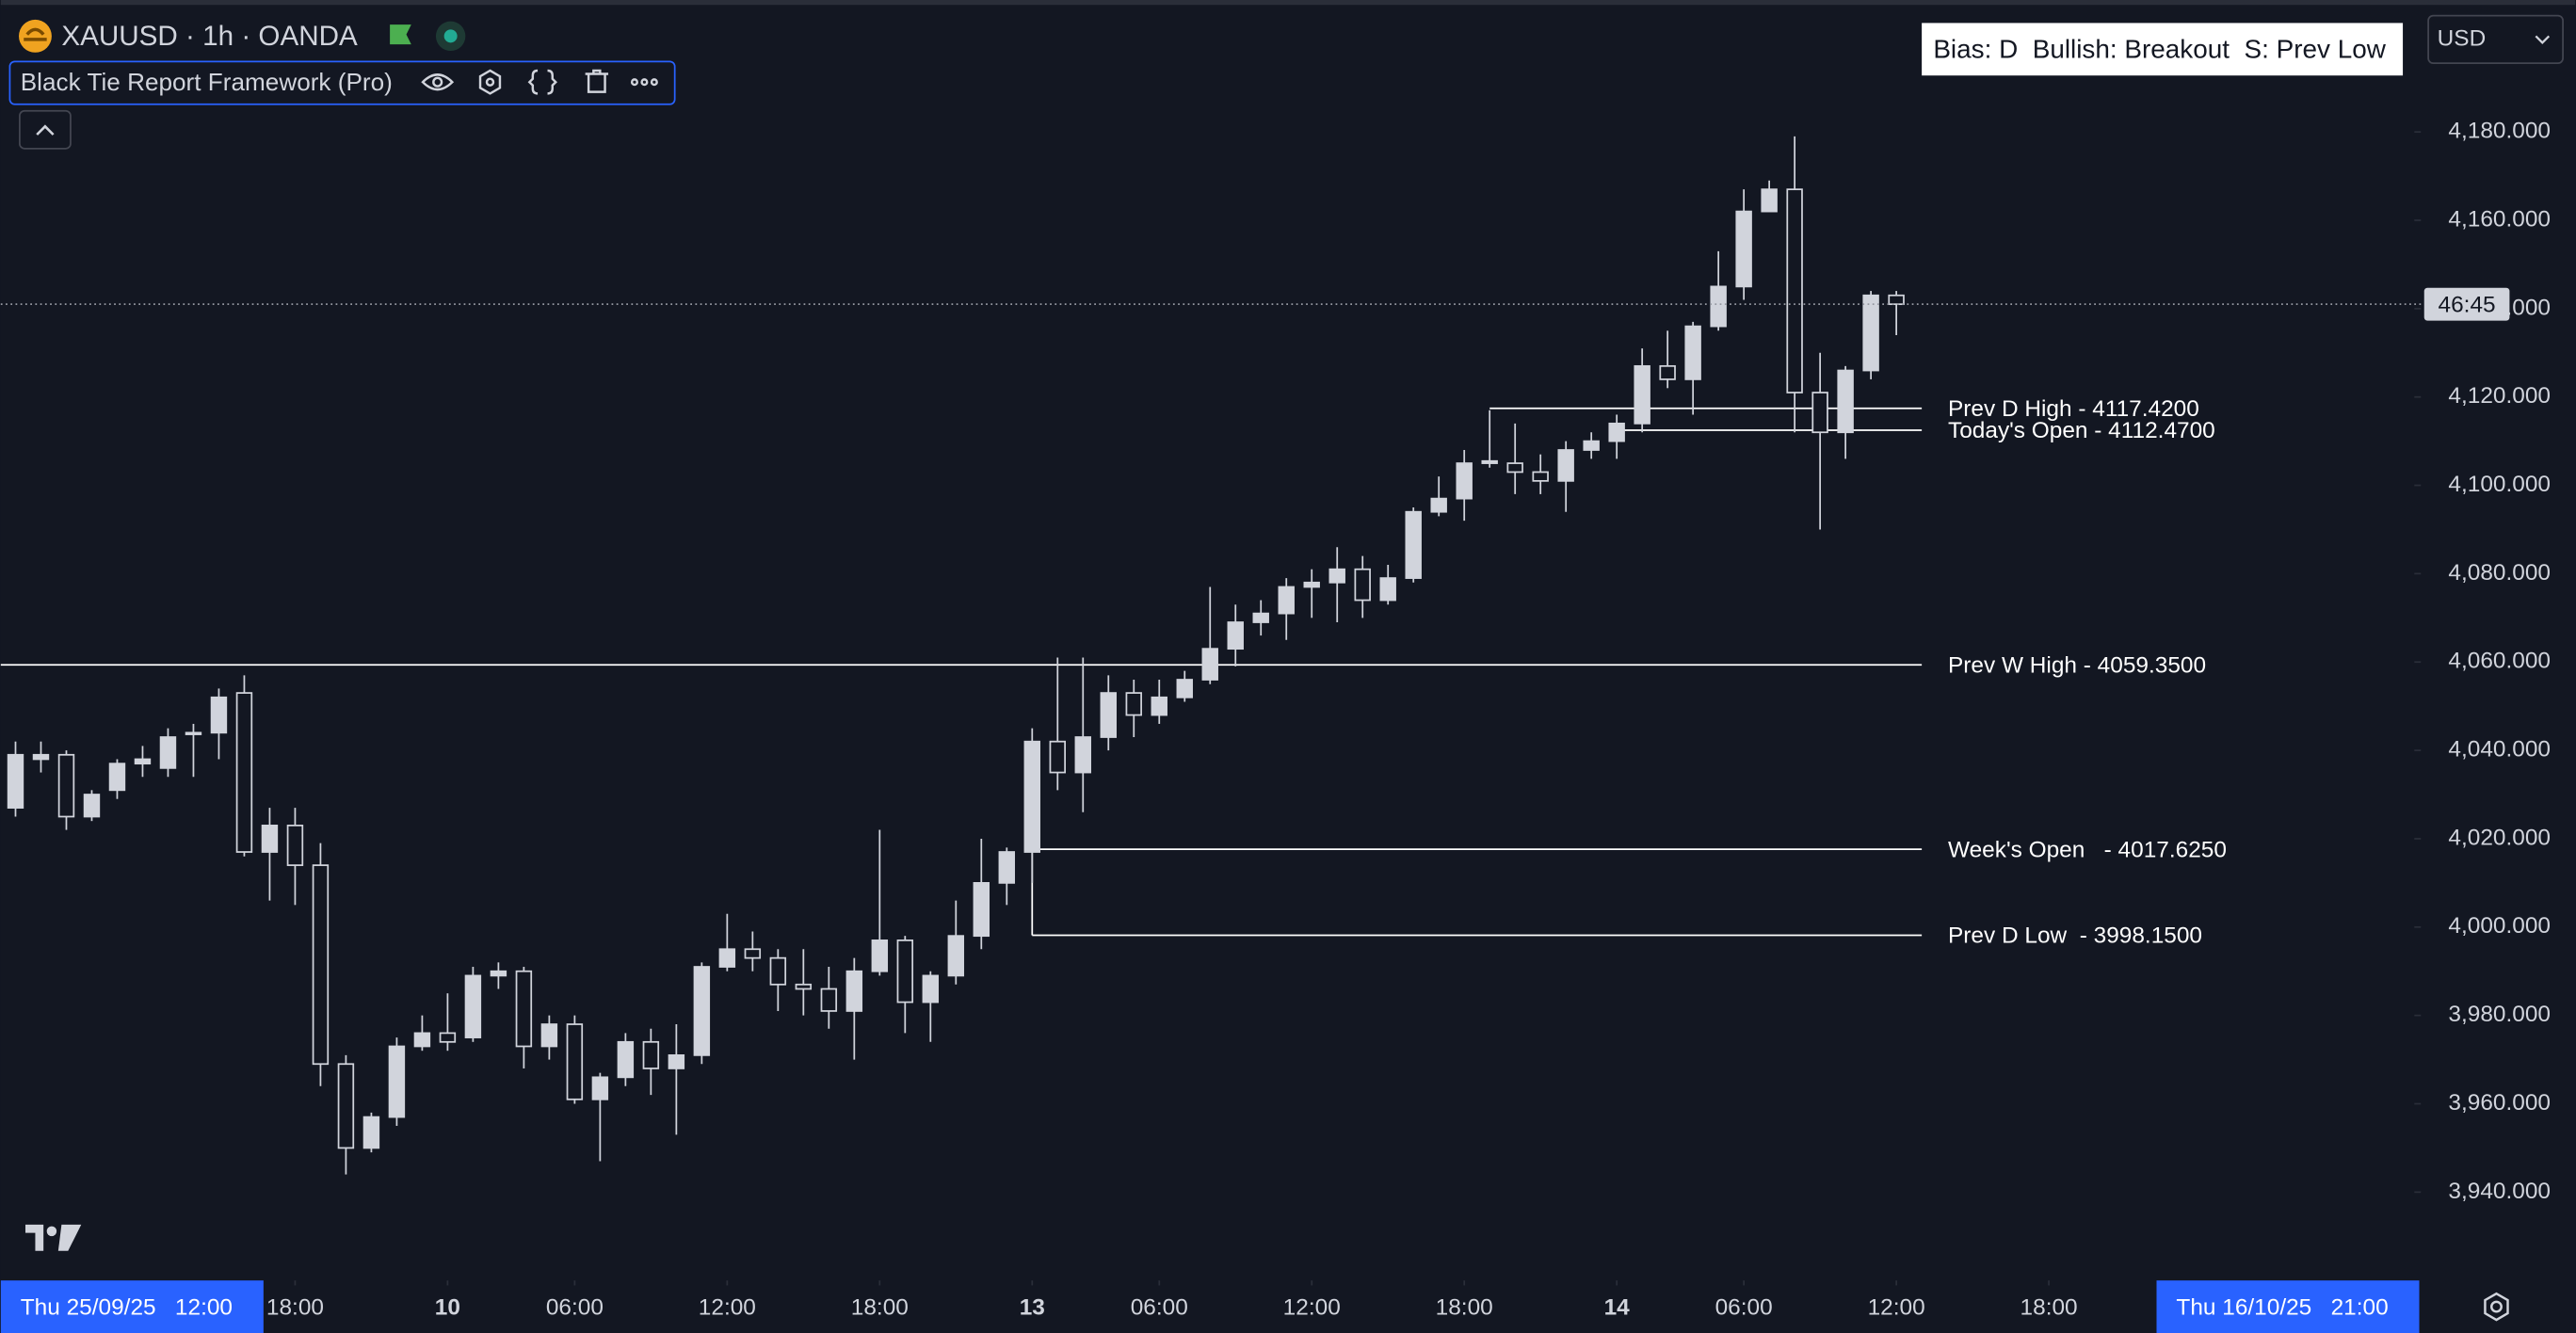 The image size is (2576, 1333). I want to click on y-tick-label: 4,040.000, so click(2499, 750).